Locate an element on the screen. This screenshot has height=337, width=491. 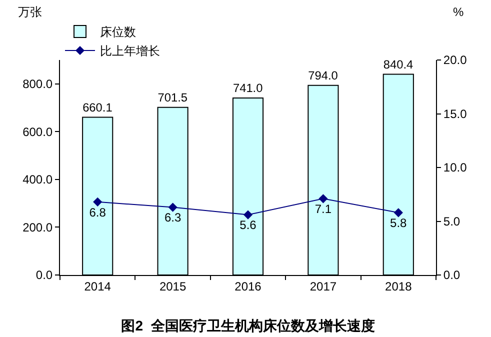
x-tick-label: 2014 is located at coordinates (98, 286).